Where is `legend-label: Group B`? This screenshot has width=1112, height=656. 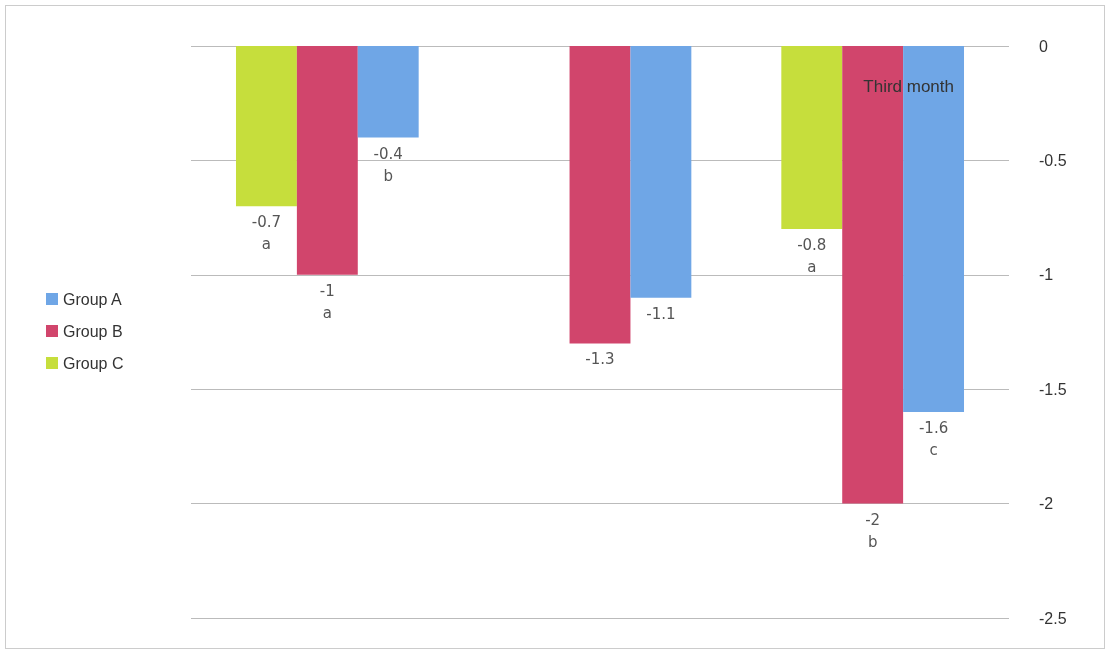
legend-label: Group B is located at coordinates (93, 331).